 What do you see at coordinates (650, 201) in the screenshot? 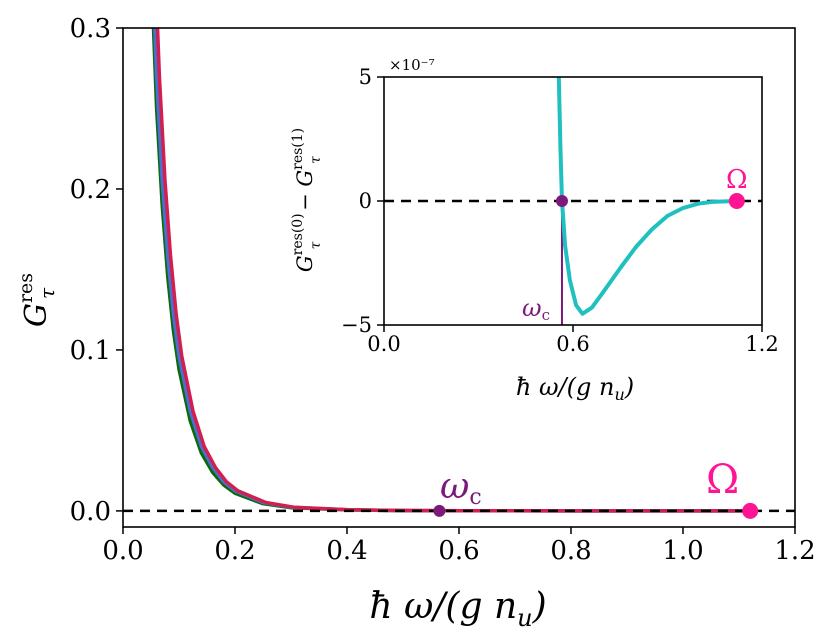
I see `inset-markers` at bounding box center [650, 201].